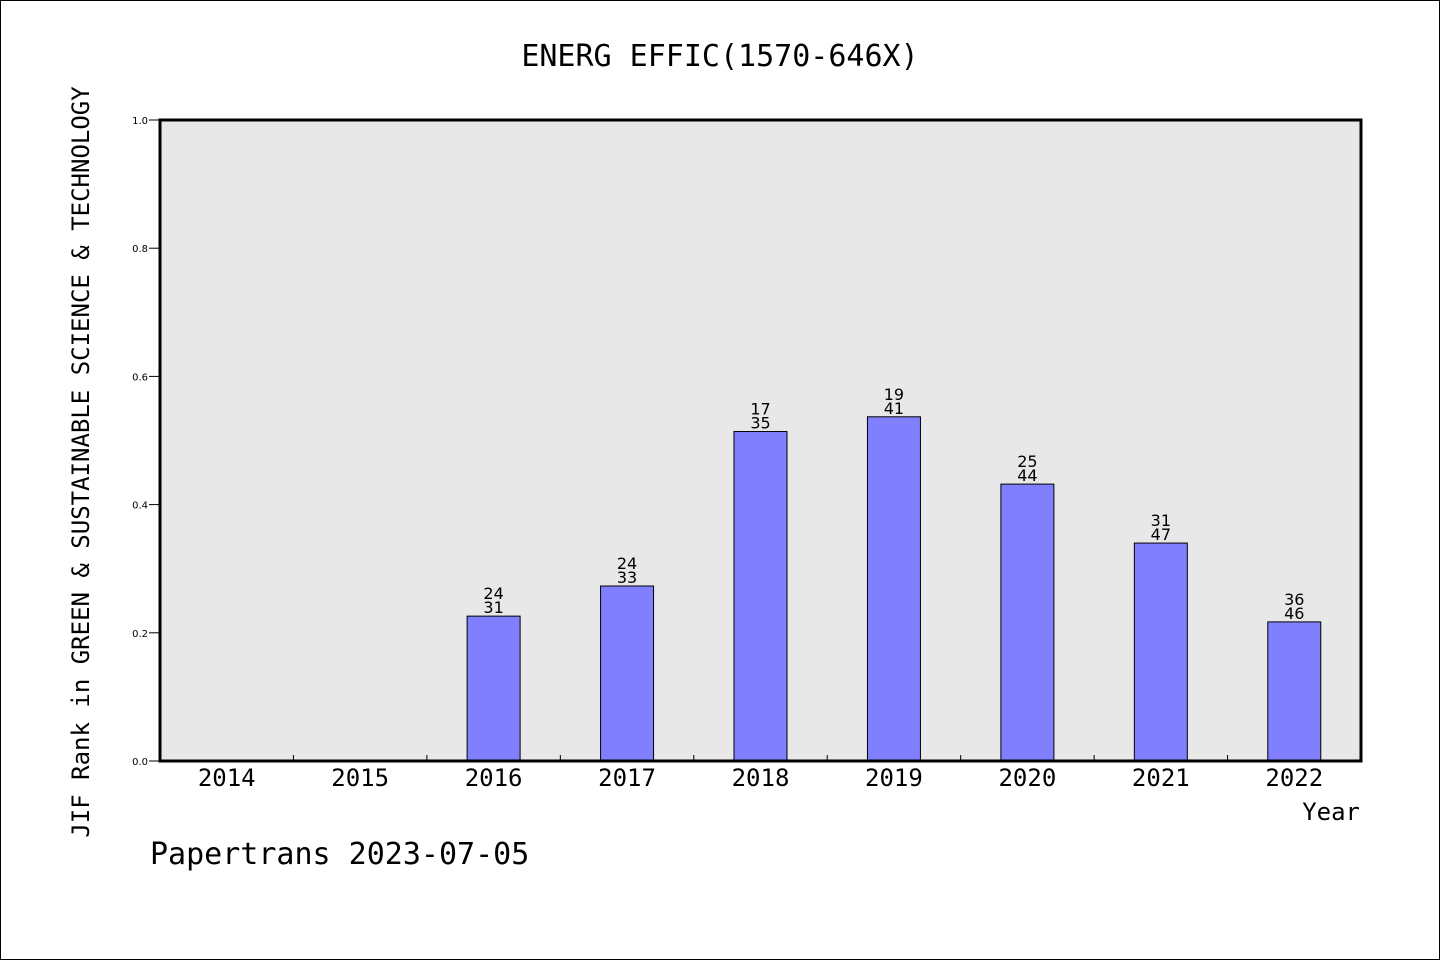  Describe the element at coordinates (627, 577) in the screenshot. I see `bar-total-label: 33` at that location.